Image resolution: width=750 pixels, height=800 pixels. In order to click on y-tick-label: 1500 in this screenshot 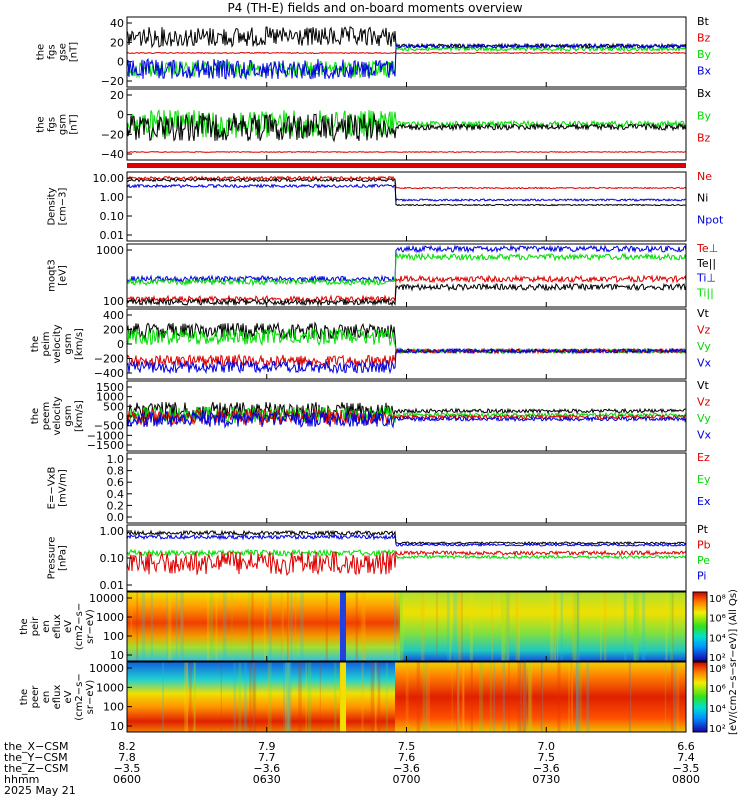, I will do `click(110, 387)`.